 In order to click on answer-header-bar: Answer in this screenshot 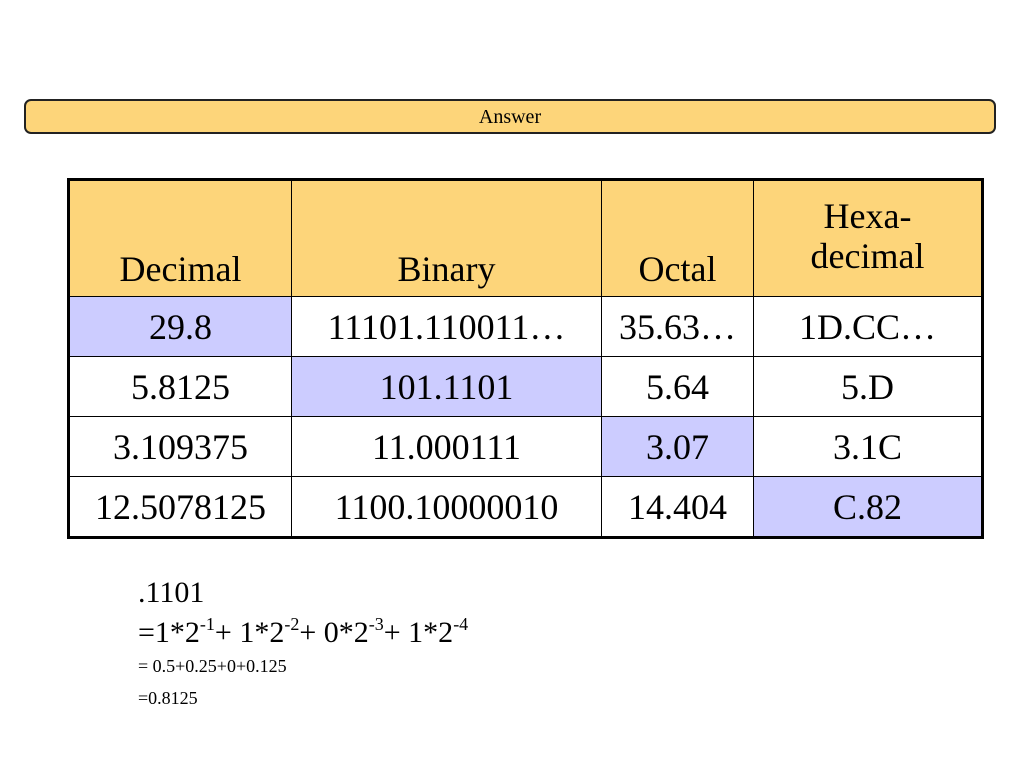, I will do `click(510, 116)`.